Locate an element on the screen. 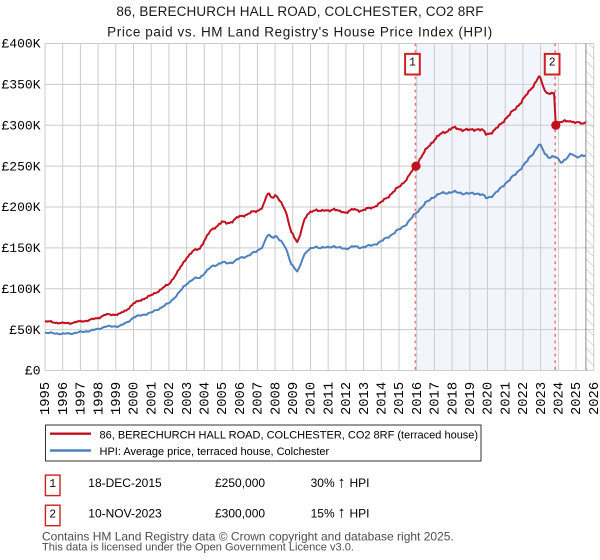  svg-text: 2020 is located at coordinates (489, 398).